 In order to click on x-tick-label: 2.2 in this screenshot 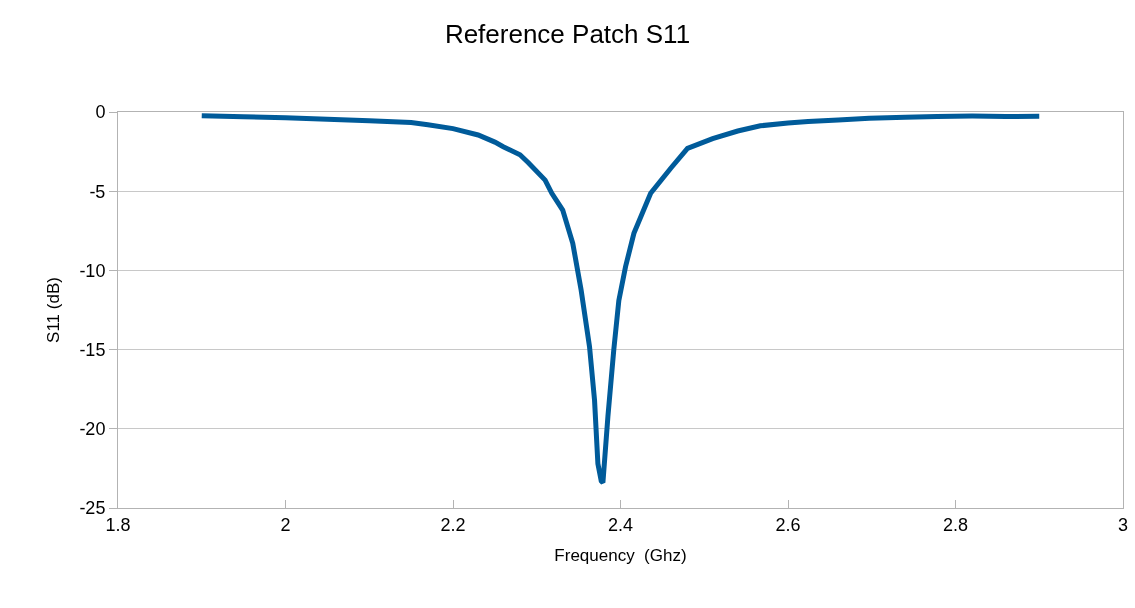, I will do `click(453, 524)`.